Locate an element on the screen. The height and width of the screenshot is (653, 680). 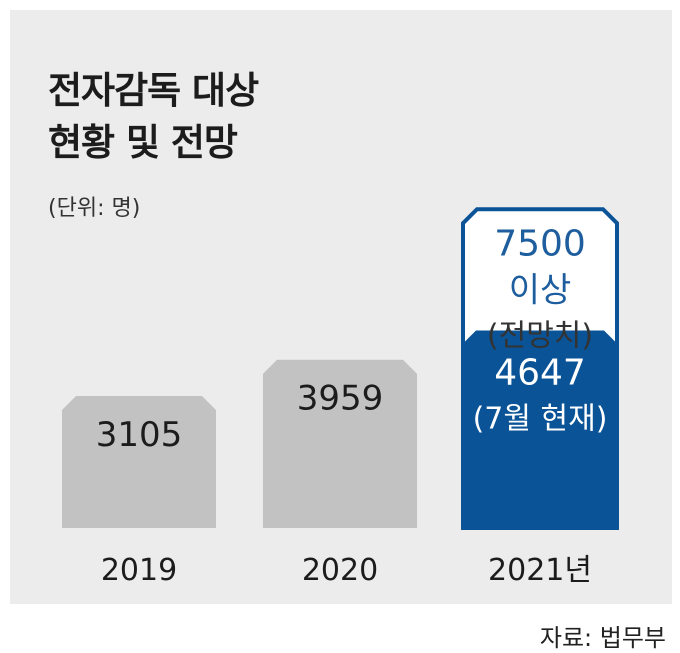
source-note: 자료: 법무부 is located at coordinates (602, 638).